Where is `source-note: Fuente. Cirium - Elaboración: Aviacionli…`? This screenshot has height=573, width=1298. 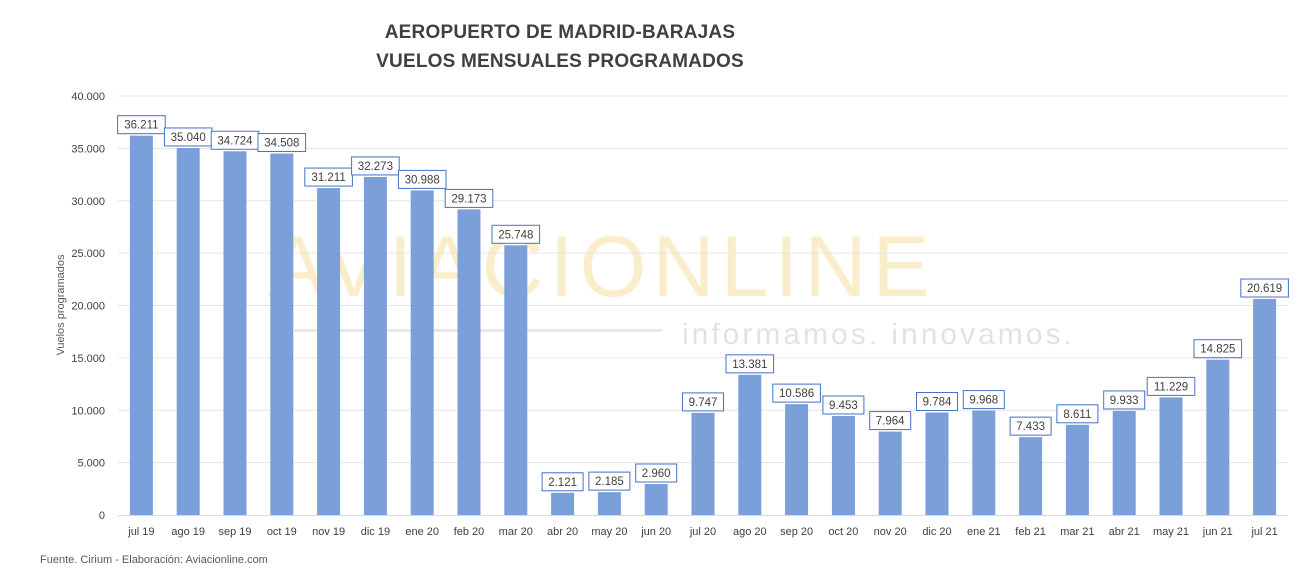
source-note: Fuente. Cirium - Elaboración: Aviacionli… is located at coordinates (154, 560).